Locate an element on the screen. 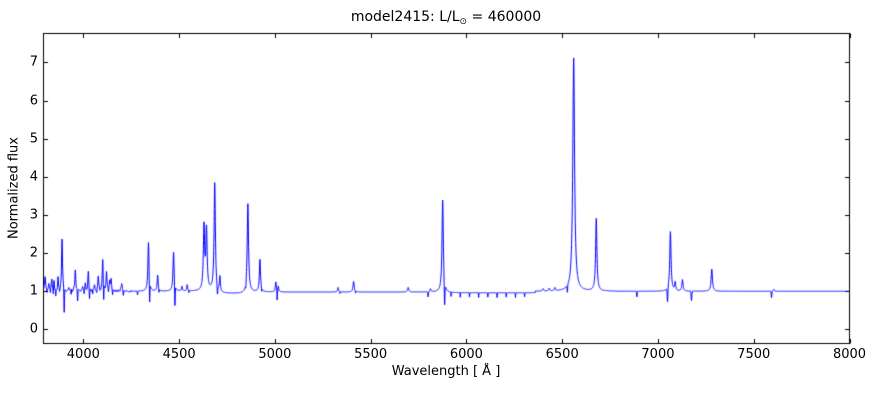 Image resolution: width=880 pixels, height=400 pixels. x-tick-label: 7500 is located at coordinates (754, 354).